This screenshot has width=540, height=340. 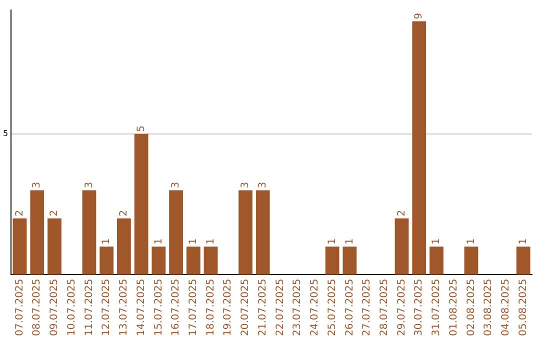 What do you see at coordinates (436, 307) in the screenshot?
I see `x-tick-label: 31.07.2025` at bounding box center [436, 307].